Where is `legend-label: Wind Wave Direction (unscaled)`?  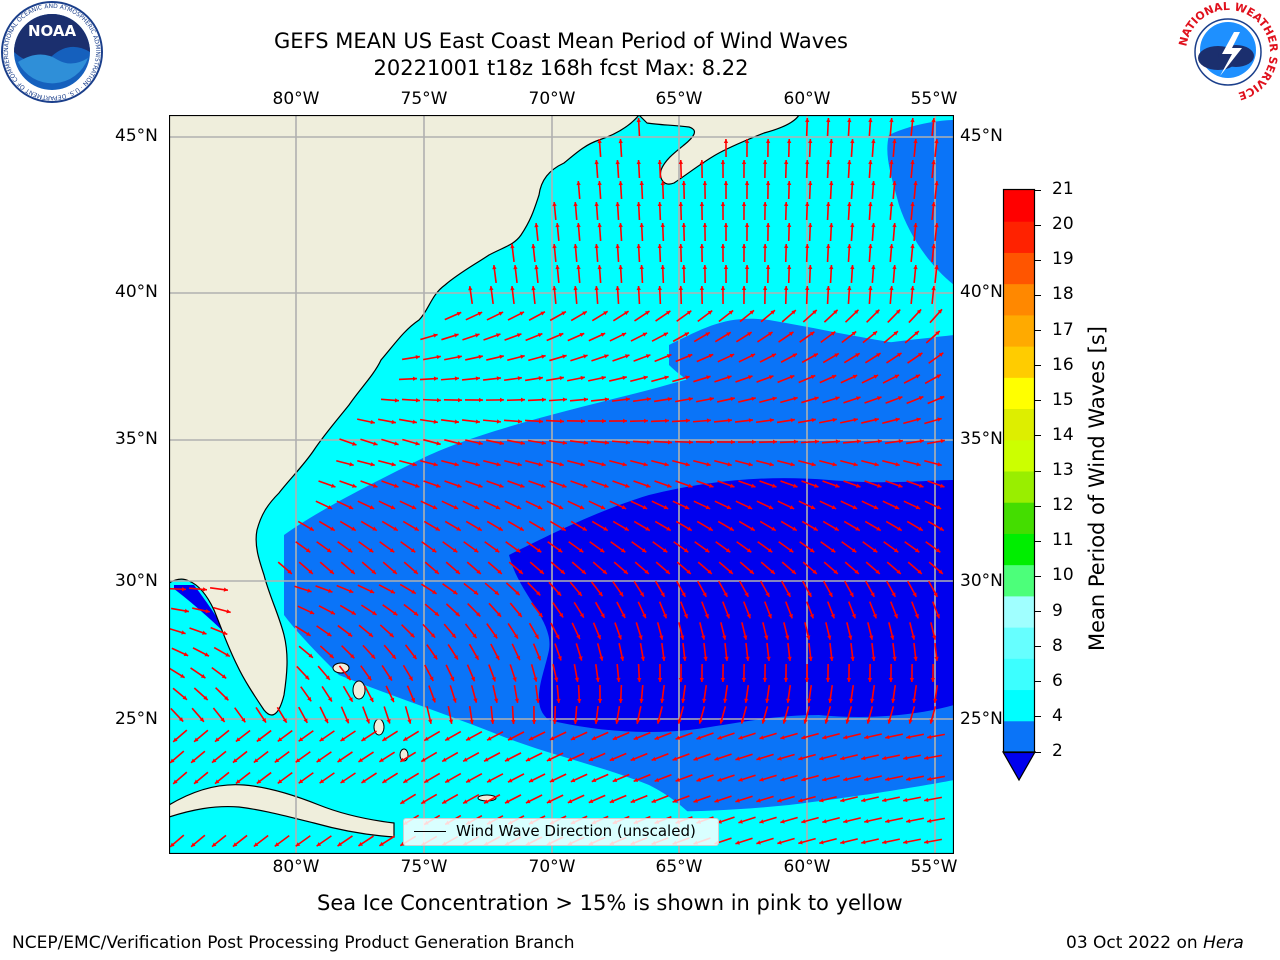 legend-label: Wind Wave Direction (unscaled) is located at coordinates (576, 831).